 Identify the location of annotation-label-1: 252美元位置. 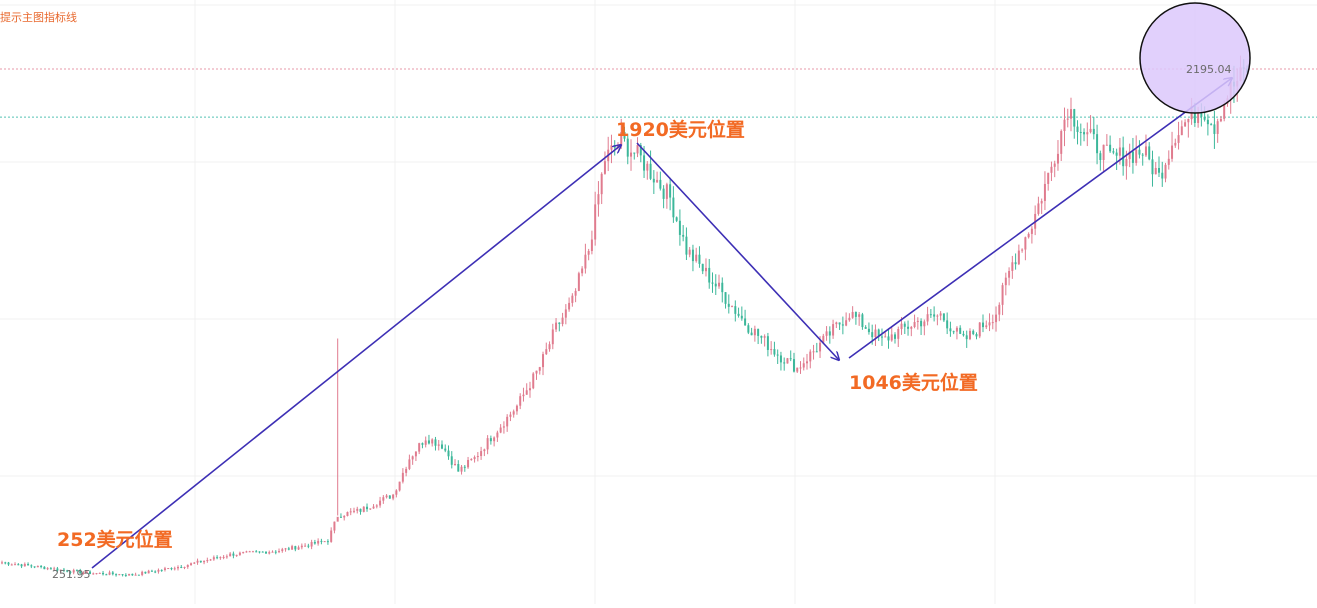
(115, 539).